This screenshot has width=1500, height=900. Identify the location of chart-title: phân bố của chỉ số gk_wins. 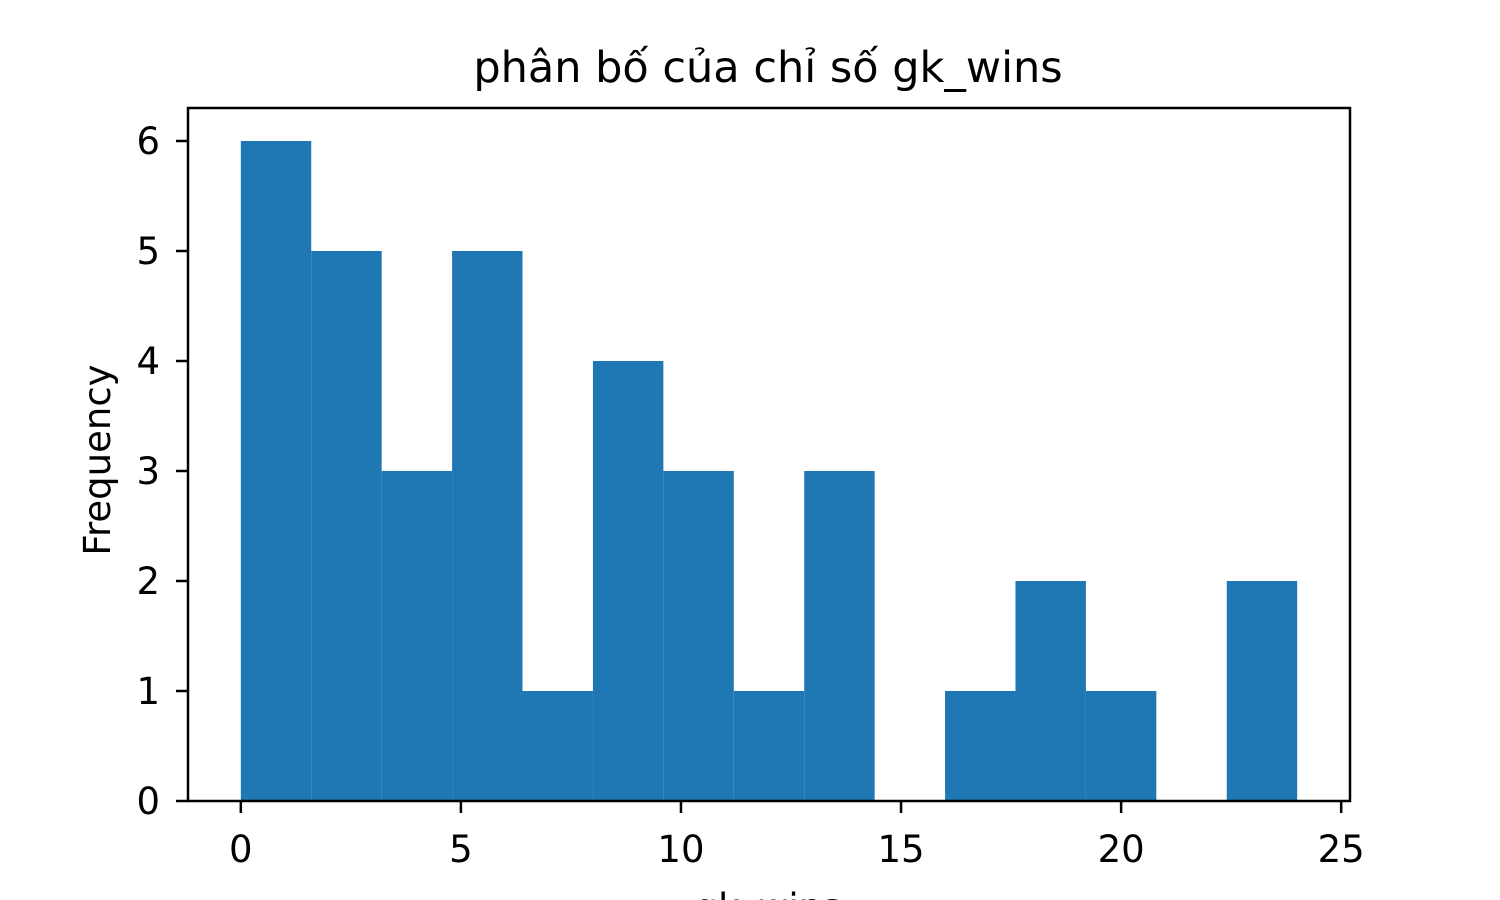
(767, 68).